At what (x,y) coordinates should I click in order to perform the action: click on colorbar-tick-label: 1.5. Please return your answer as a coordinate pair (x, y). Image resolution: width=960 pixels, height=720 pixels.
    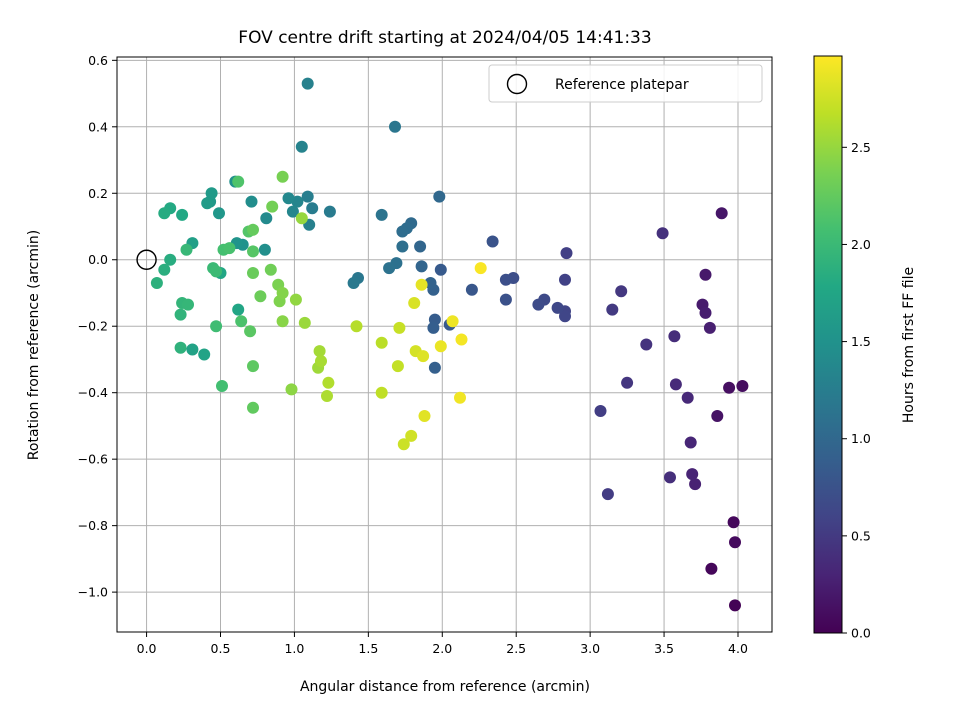
    Looking at the image, I should click on (861, 341).